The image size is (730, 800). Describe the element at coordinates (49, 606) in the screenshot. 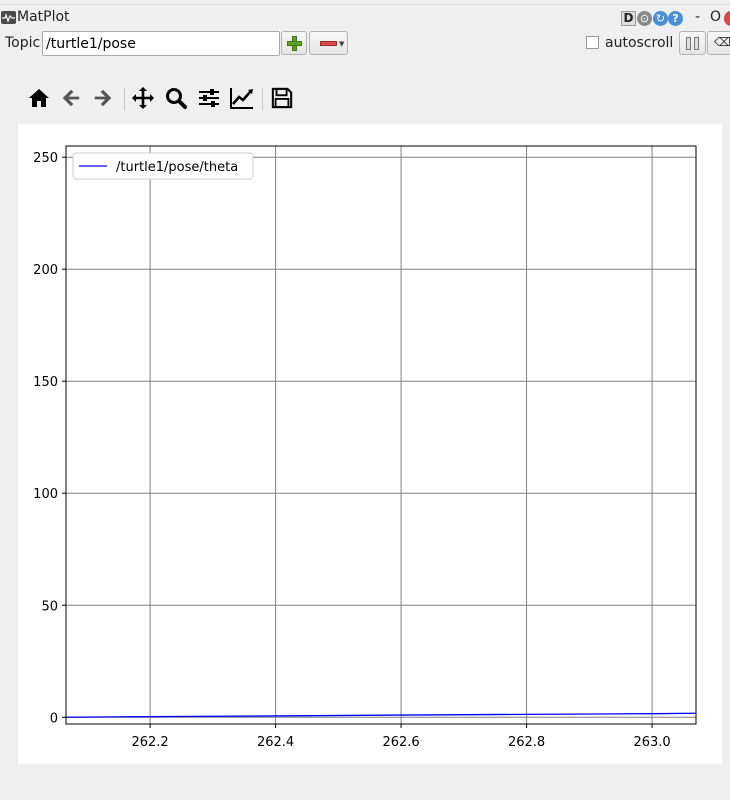

I see `y-tick-label: 50` at that location.